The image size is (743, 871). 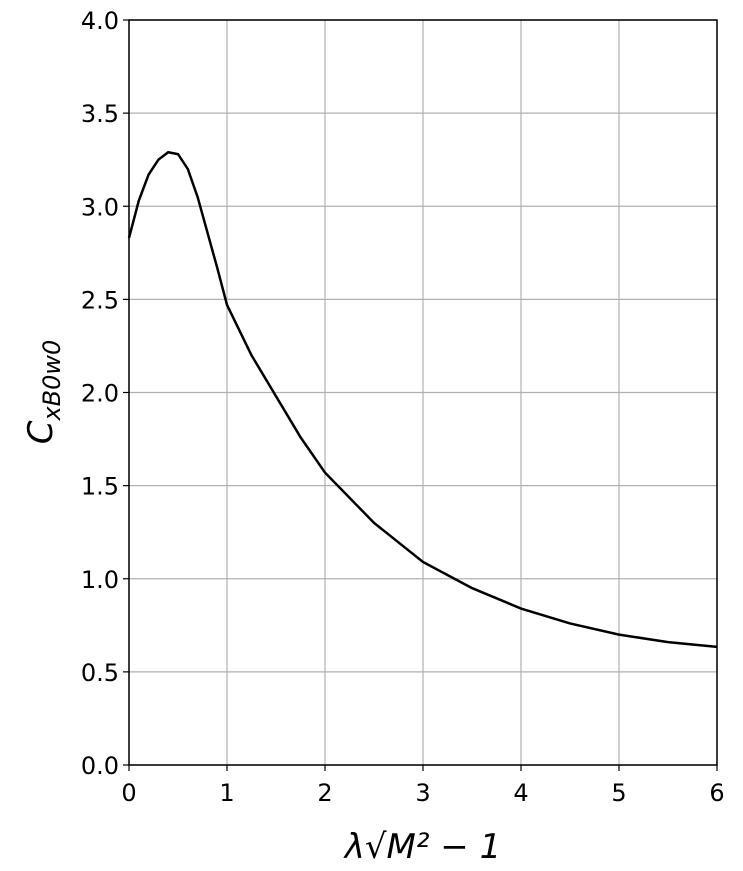 What do you see at coordinates (100, 766) in the screenshot?
I see `y-tick-label: 0.0` at bounding box center [100, 766].